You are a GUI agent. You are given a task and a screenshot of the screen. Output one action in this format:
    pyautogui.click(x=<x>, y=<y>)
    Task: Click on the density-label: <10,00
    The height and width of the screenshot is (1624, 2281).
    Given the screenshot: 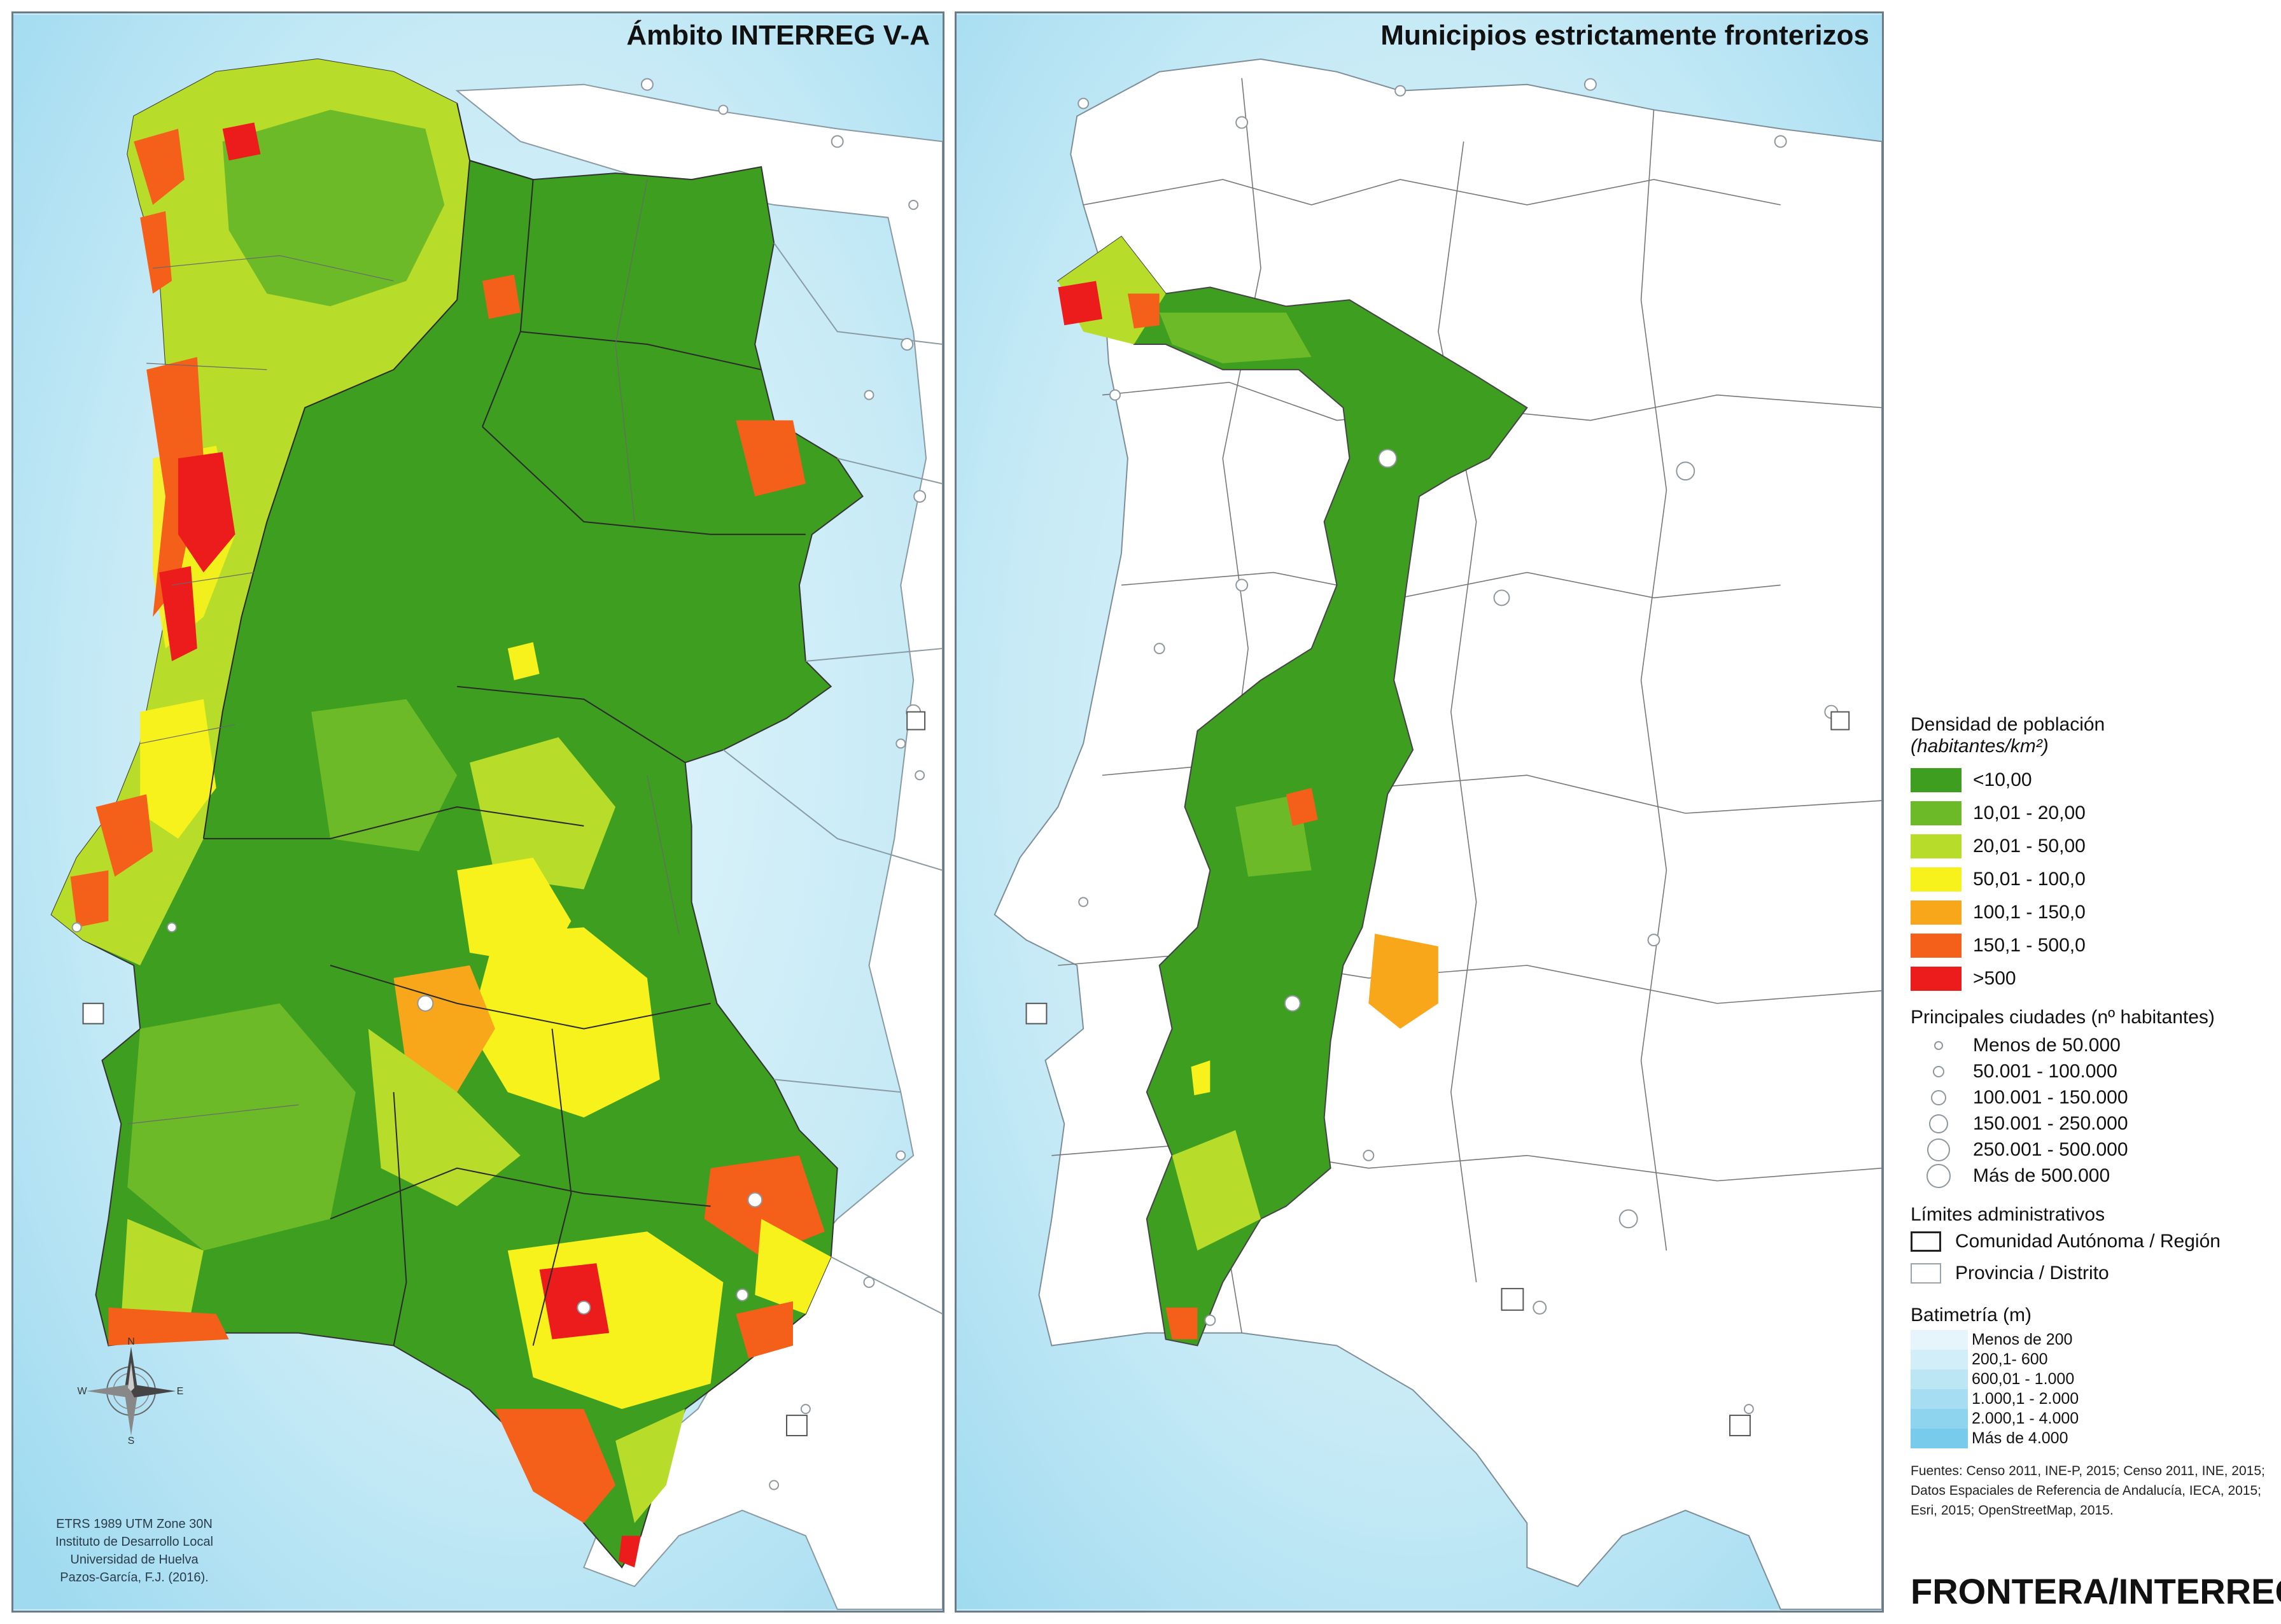 What is the action you would take?
    pyautogui.click(x=2002, y=779)
    